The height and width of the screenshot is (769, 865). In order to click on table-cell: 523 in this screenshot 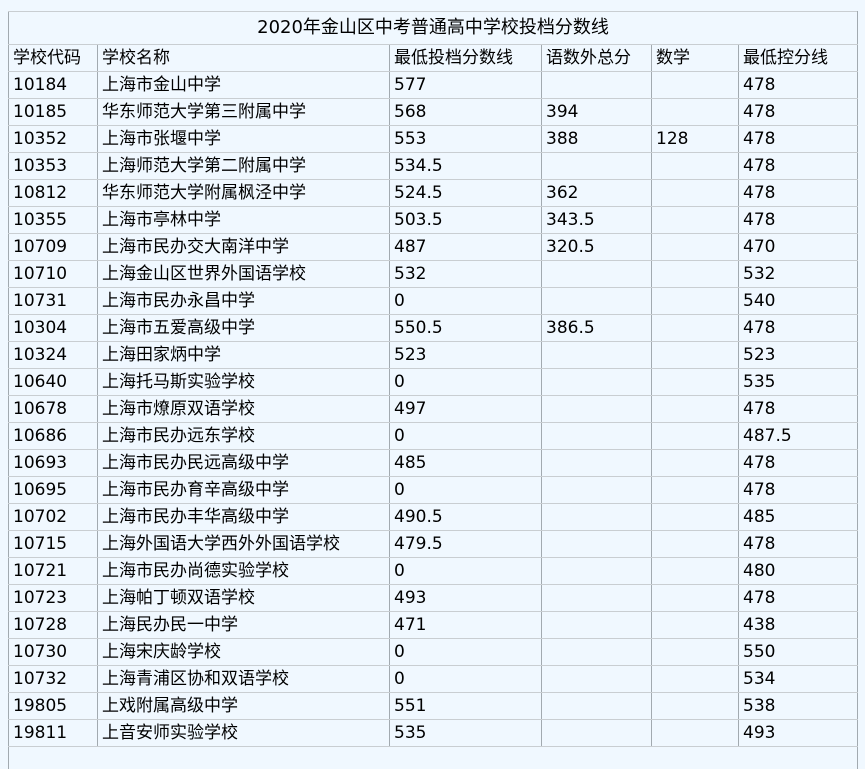, I will do `click(466, 355)`.